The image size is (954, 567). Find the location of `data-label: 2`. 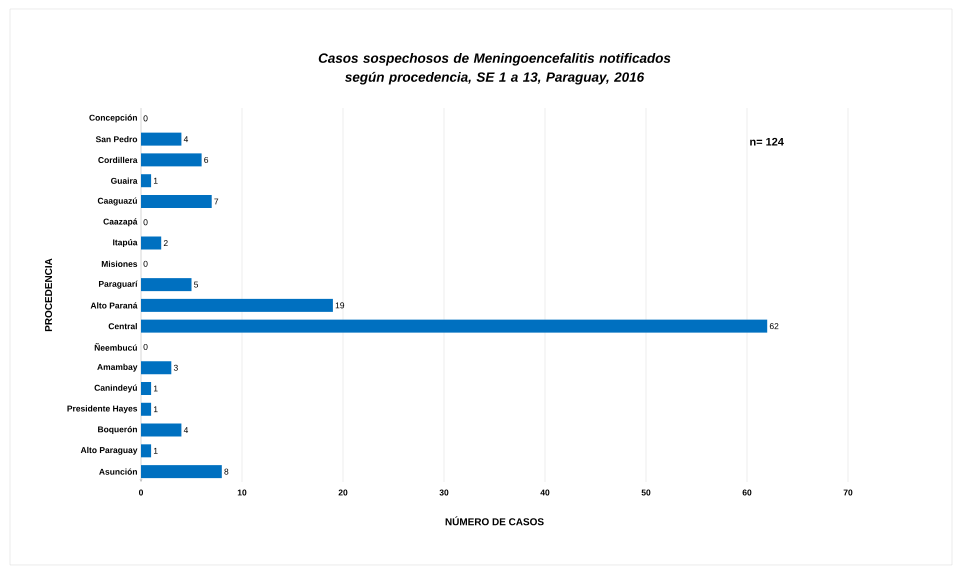

data-label: 2 is located at coordinates (166, 243).